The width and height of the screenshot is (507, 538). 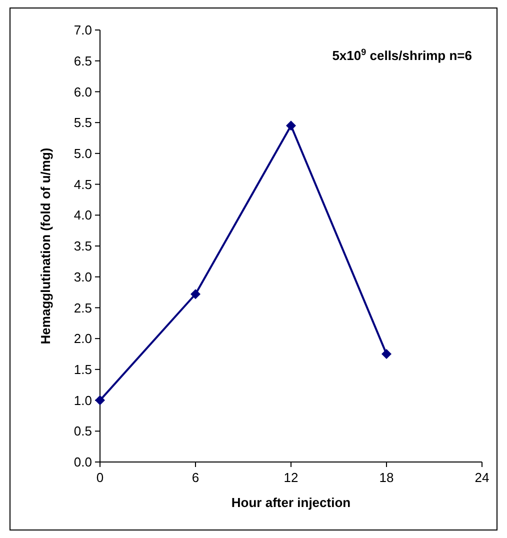 What do you see at coordinates (45, 246) in the screenshot?
I see `y-axis-title: Hemagglutination (fold of u/mg)` at bounding box center [45, 246].